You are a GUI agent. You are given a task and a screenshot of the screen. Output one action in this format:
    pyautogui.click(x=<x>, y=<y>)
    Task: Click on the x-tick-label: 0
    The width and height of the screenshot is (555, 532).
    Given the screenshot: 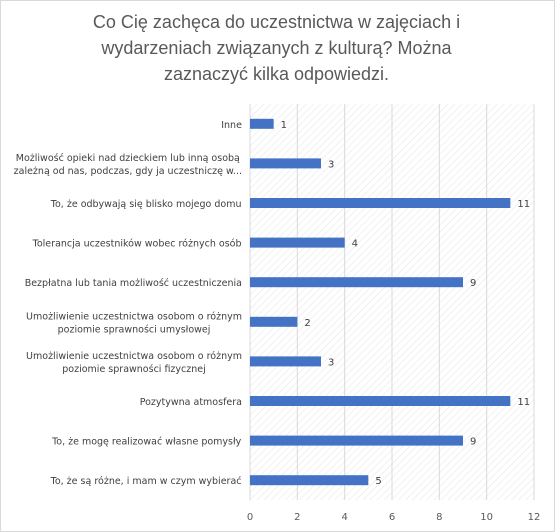 What is the action you would take?
    pyautogui.click(x=250, y=517)
    